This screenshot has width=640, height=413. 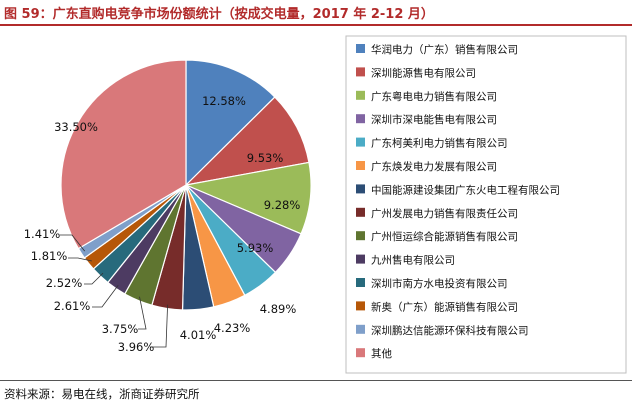 What do you see at coordinates (76, 127) in the screenshot?
I see `slice-data-label: 33.50%` at bounding box center [76, 127].